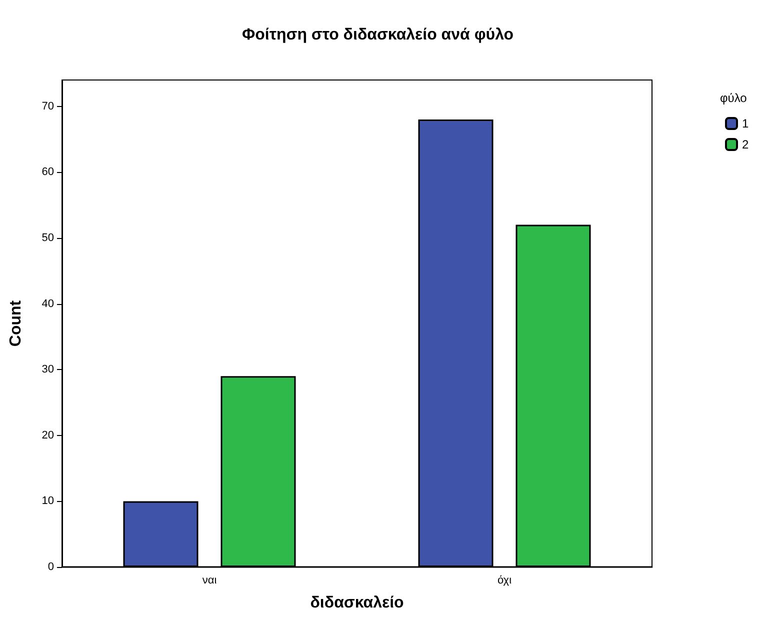  What do you see at coordinates (48, 106) in the screenshot?
I see `y-tick-label: 70` at bounding box center [48, 106].